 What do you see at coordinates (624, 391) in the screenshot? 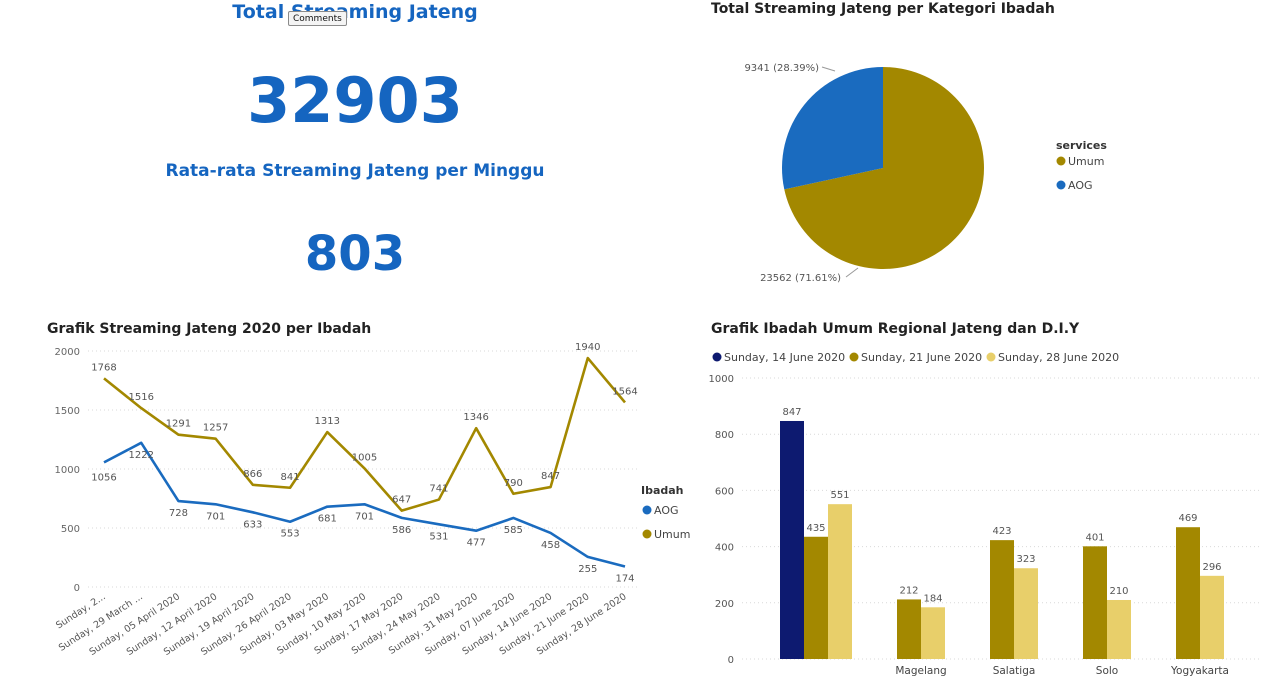
I see `line-data-label: 1564` at bounding box center [624, 391].